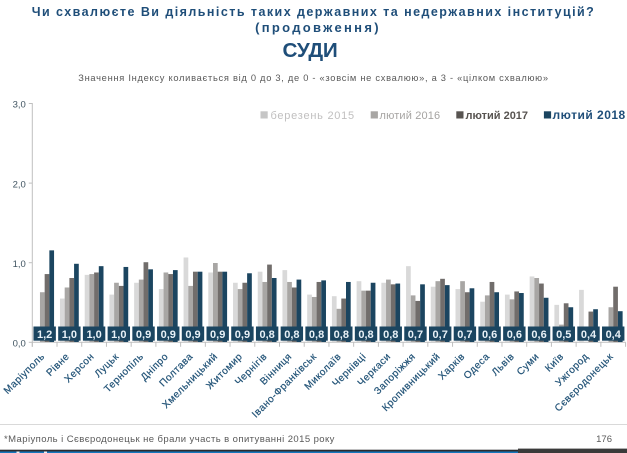 The width and height of the screenshot is (627, 453). What do you see at coordinates (19, 184) in the screenshot?
I see `svg-text: 2,0` at bounding box center [19, 184].